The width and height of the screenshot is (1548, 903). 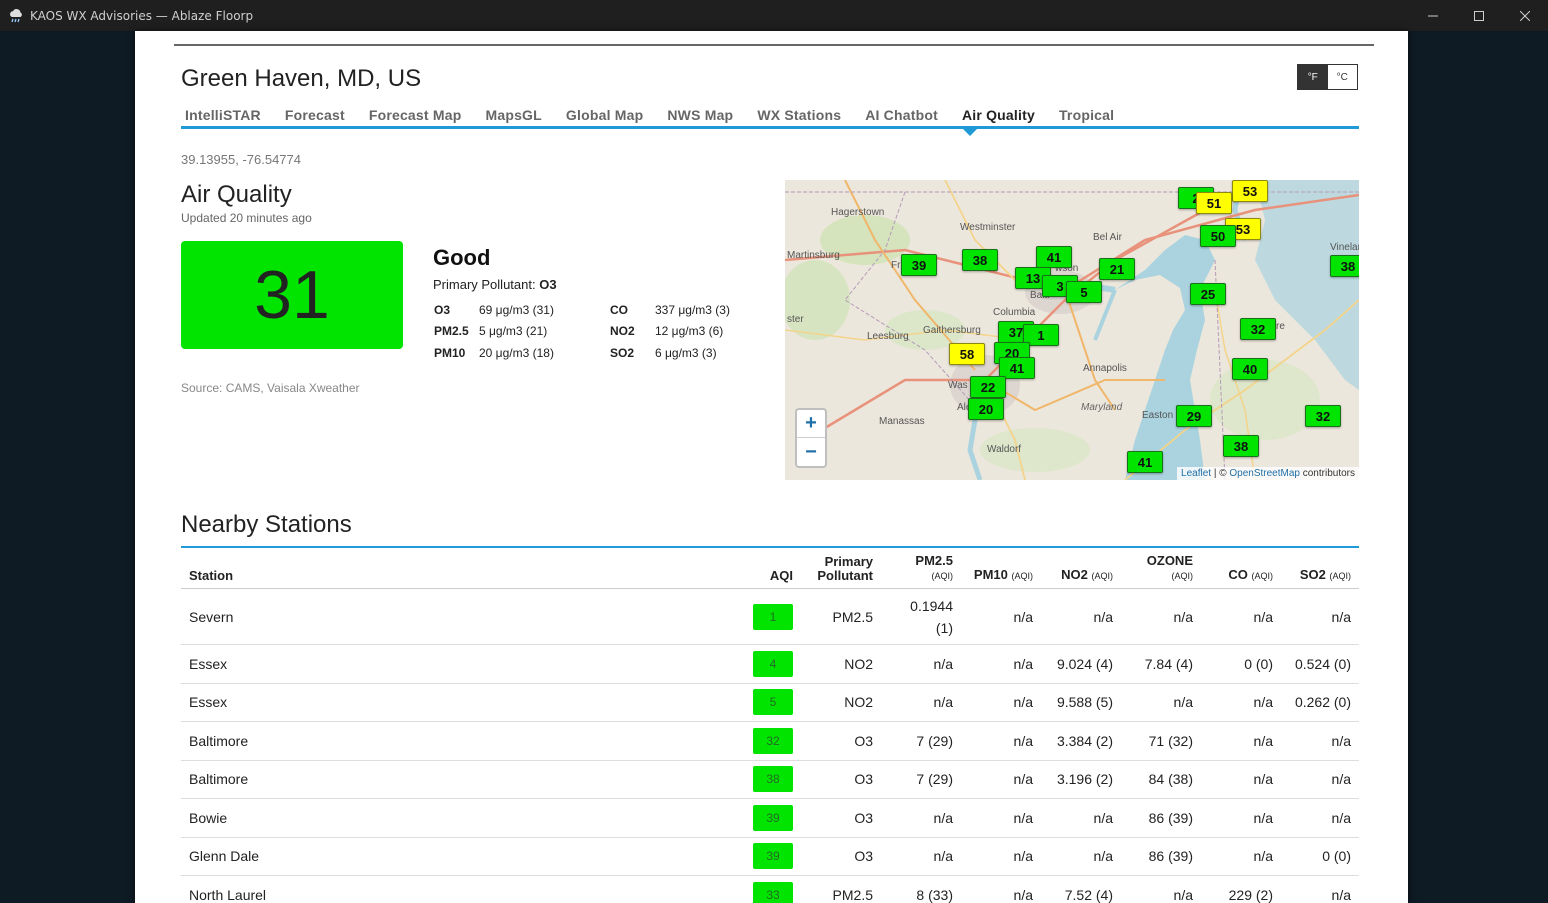 What do you see at coordinates (1320, 664) in the screenshot?
I see `cell-so2: 0.524 (0)` at bounding box center [1320, 664].